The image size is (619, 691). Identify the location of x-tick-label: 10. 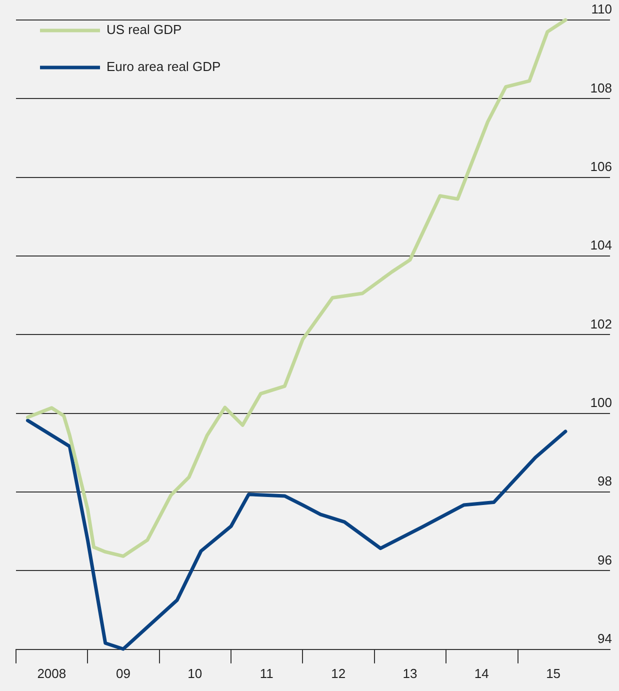
(195, 673).